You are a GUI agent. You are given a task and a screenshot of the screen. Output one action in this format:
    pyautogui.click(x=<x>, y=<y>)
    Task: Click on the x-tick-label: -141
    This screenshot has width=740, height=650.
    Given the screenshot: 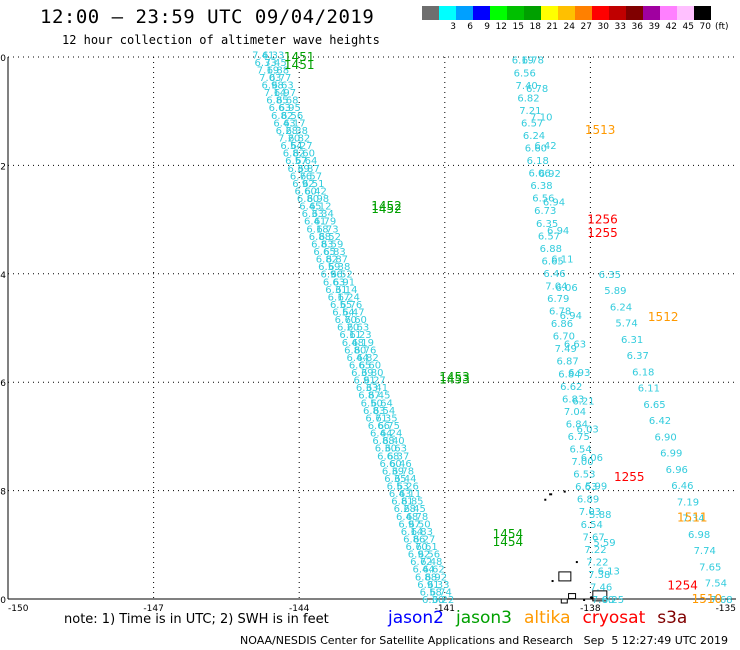 What is the action you would take?
    pyautogui.click(x=445, y=609)
    